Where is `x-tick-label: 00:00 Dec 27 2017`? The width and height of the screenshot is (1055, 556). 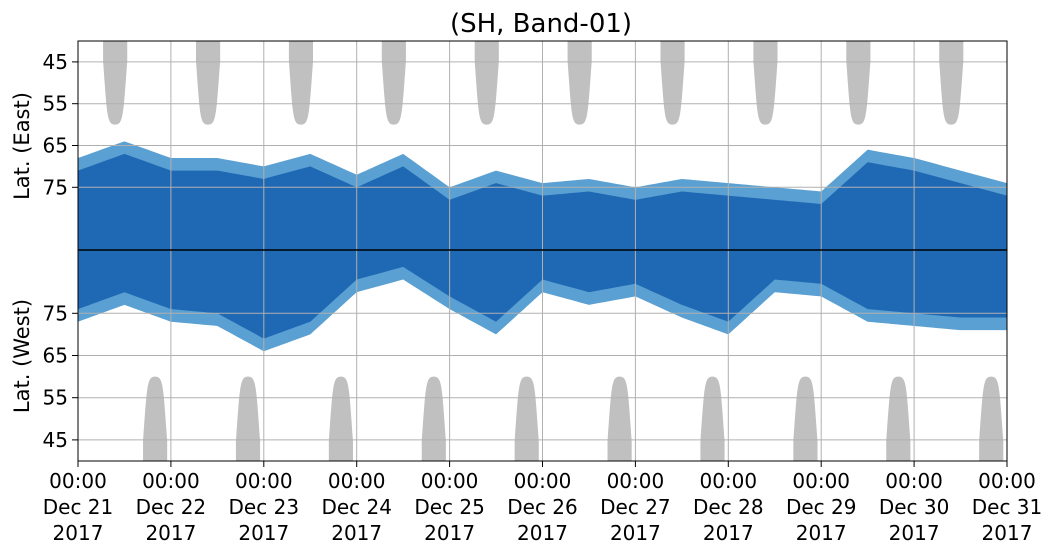
x-tick-label: 00:00 Dec 27 2017 is located at coordinates (635, 507).